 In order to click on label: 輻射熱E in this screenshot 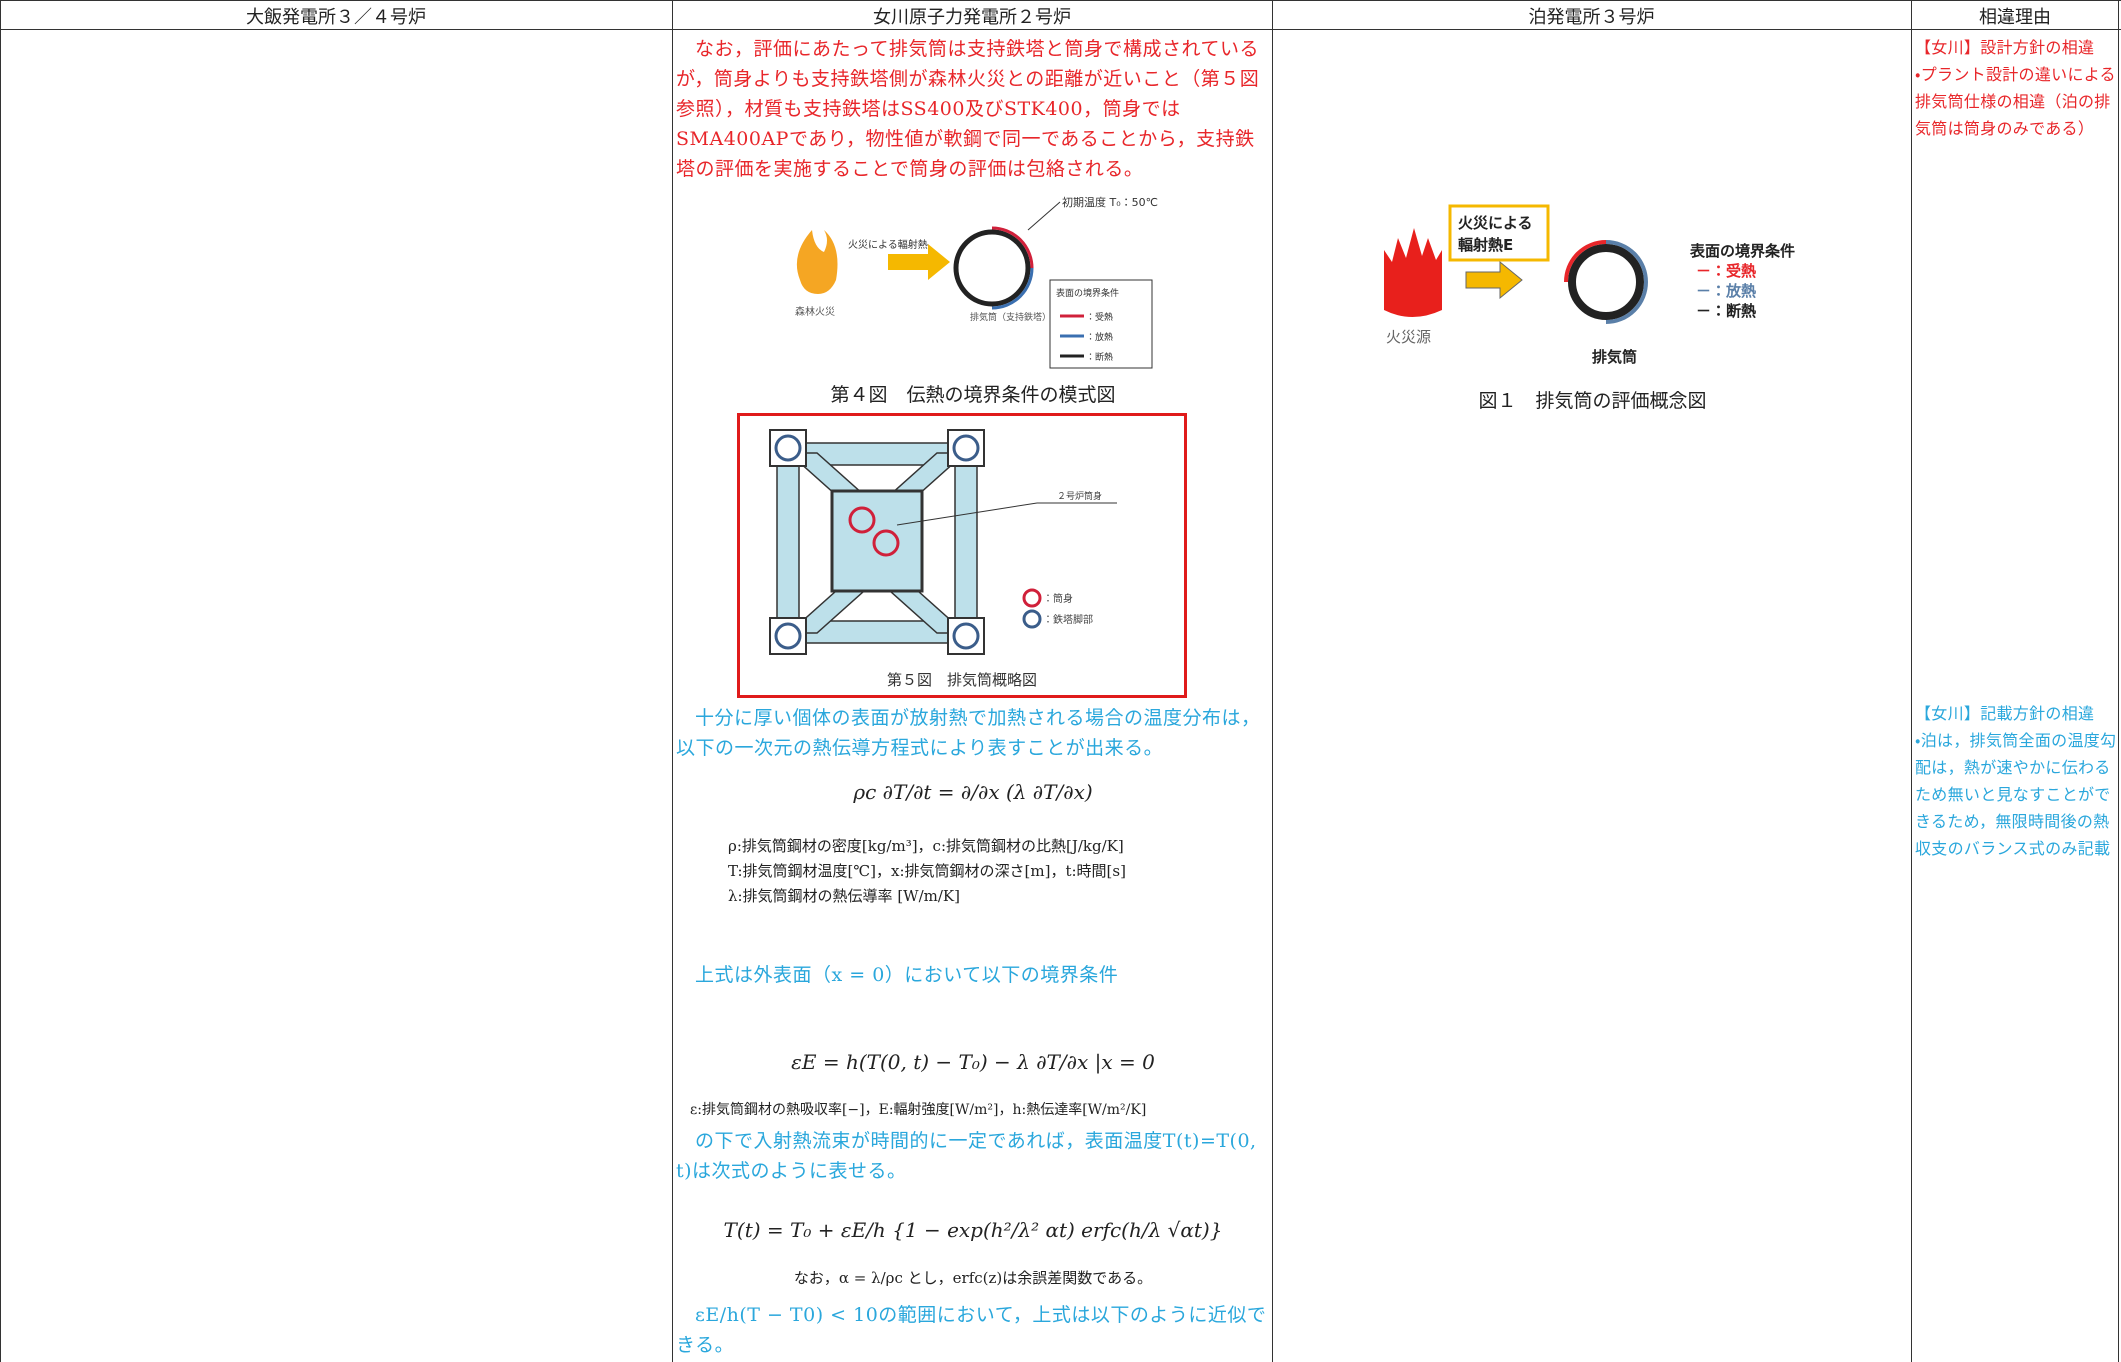, I will do `click(1485, 245)`.